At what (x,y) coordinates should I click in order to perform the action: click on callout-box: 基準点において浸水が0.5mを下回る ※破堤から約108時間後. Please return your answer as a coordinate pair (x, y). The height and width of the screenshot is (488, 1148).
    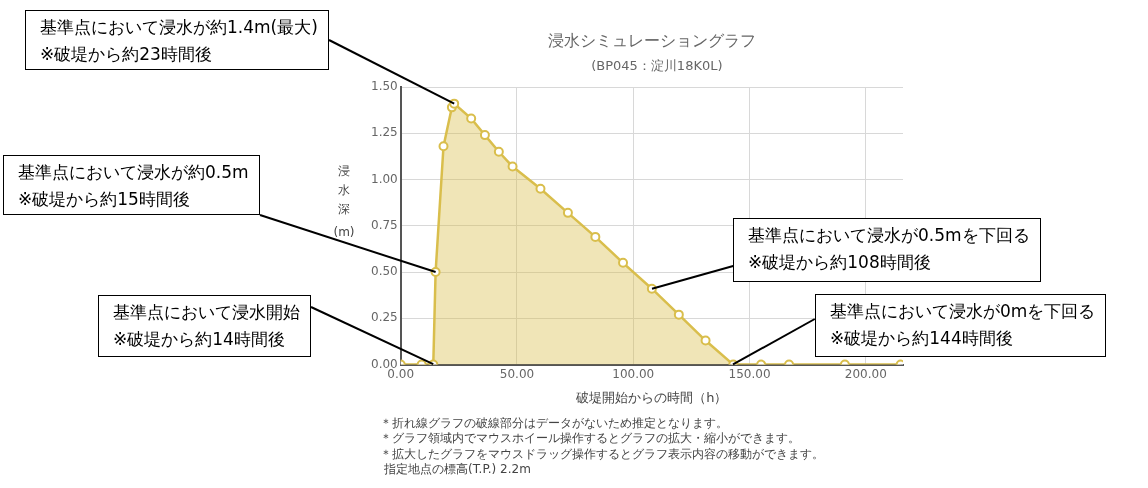
    Looking at the image, I should click on (887, 250).